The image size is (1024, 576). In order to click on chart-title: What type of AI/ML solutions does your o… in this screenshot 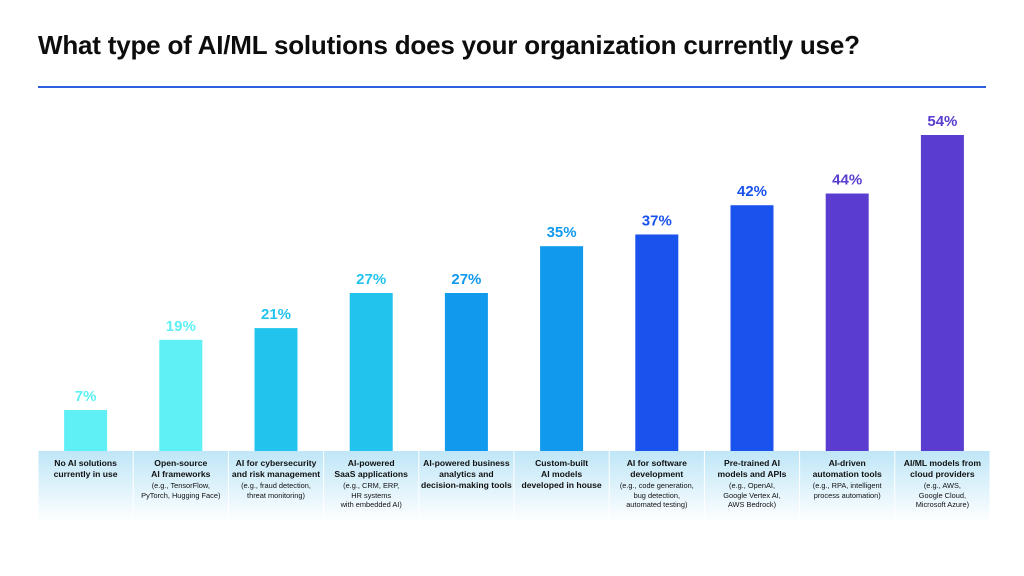, I will do `click(449, 45)`.